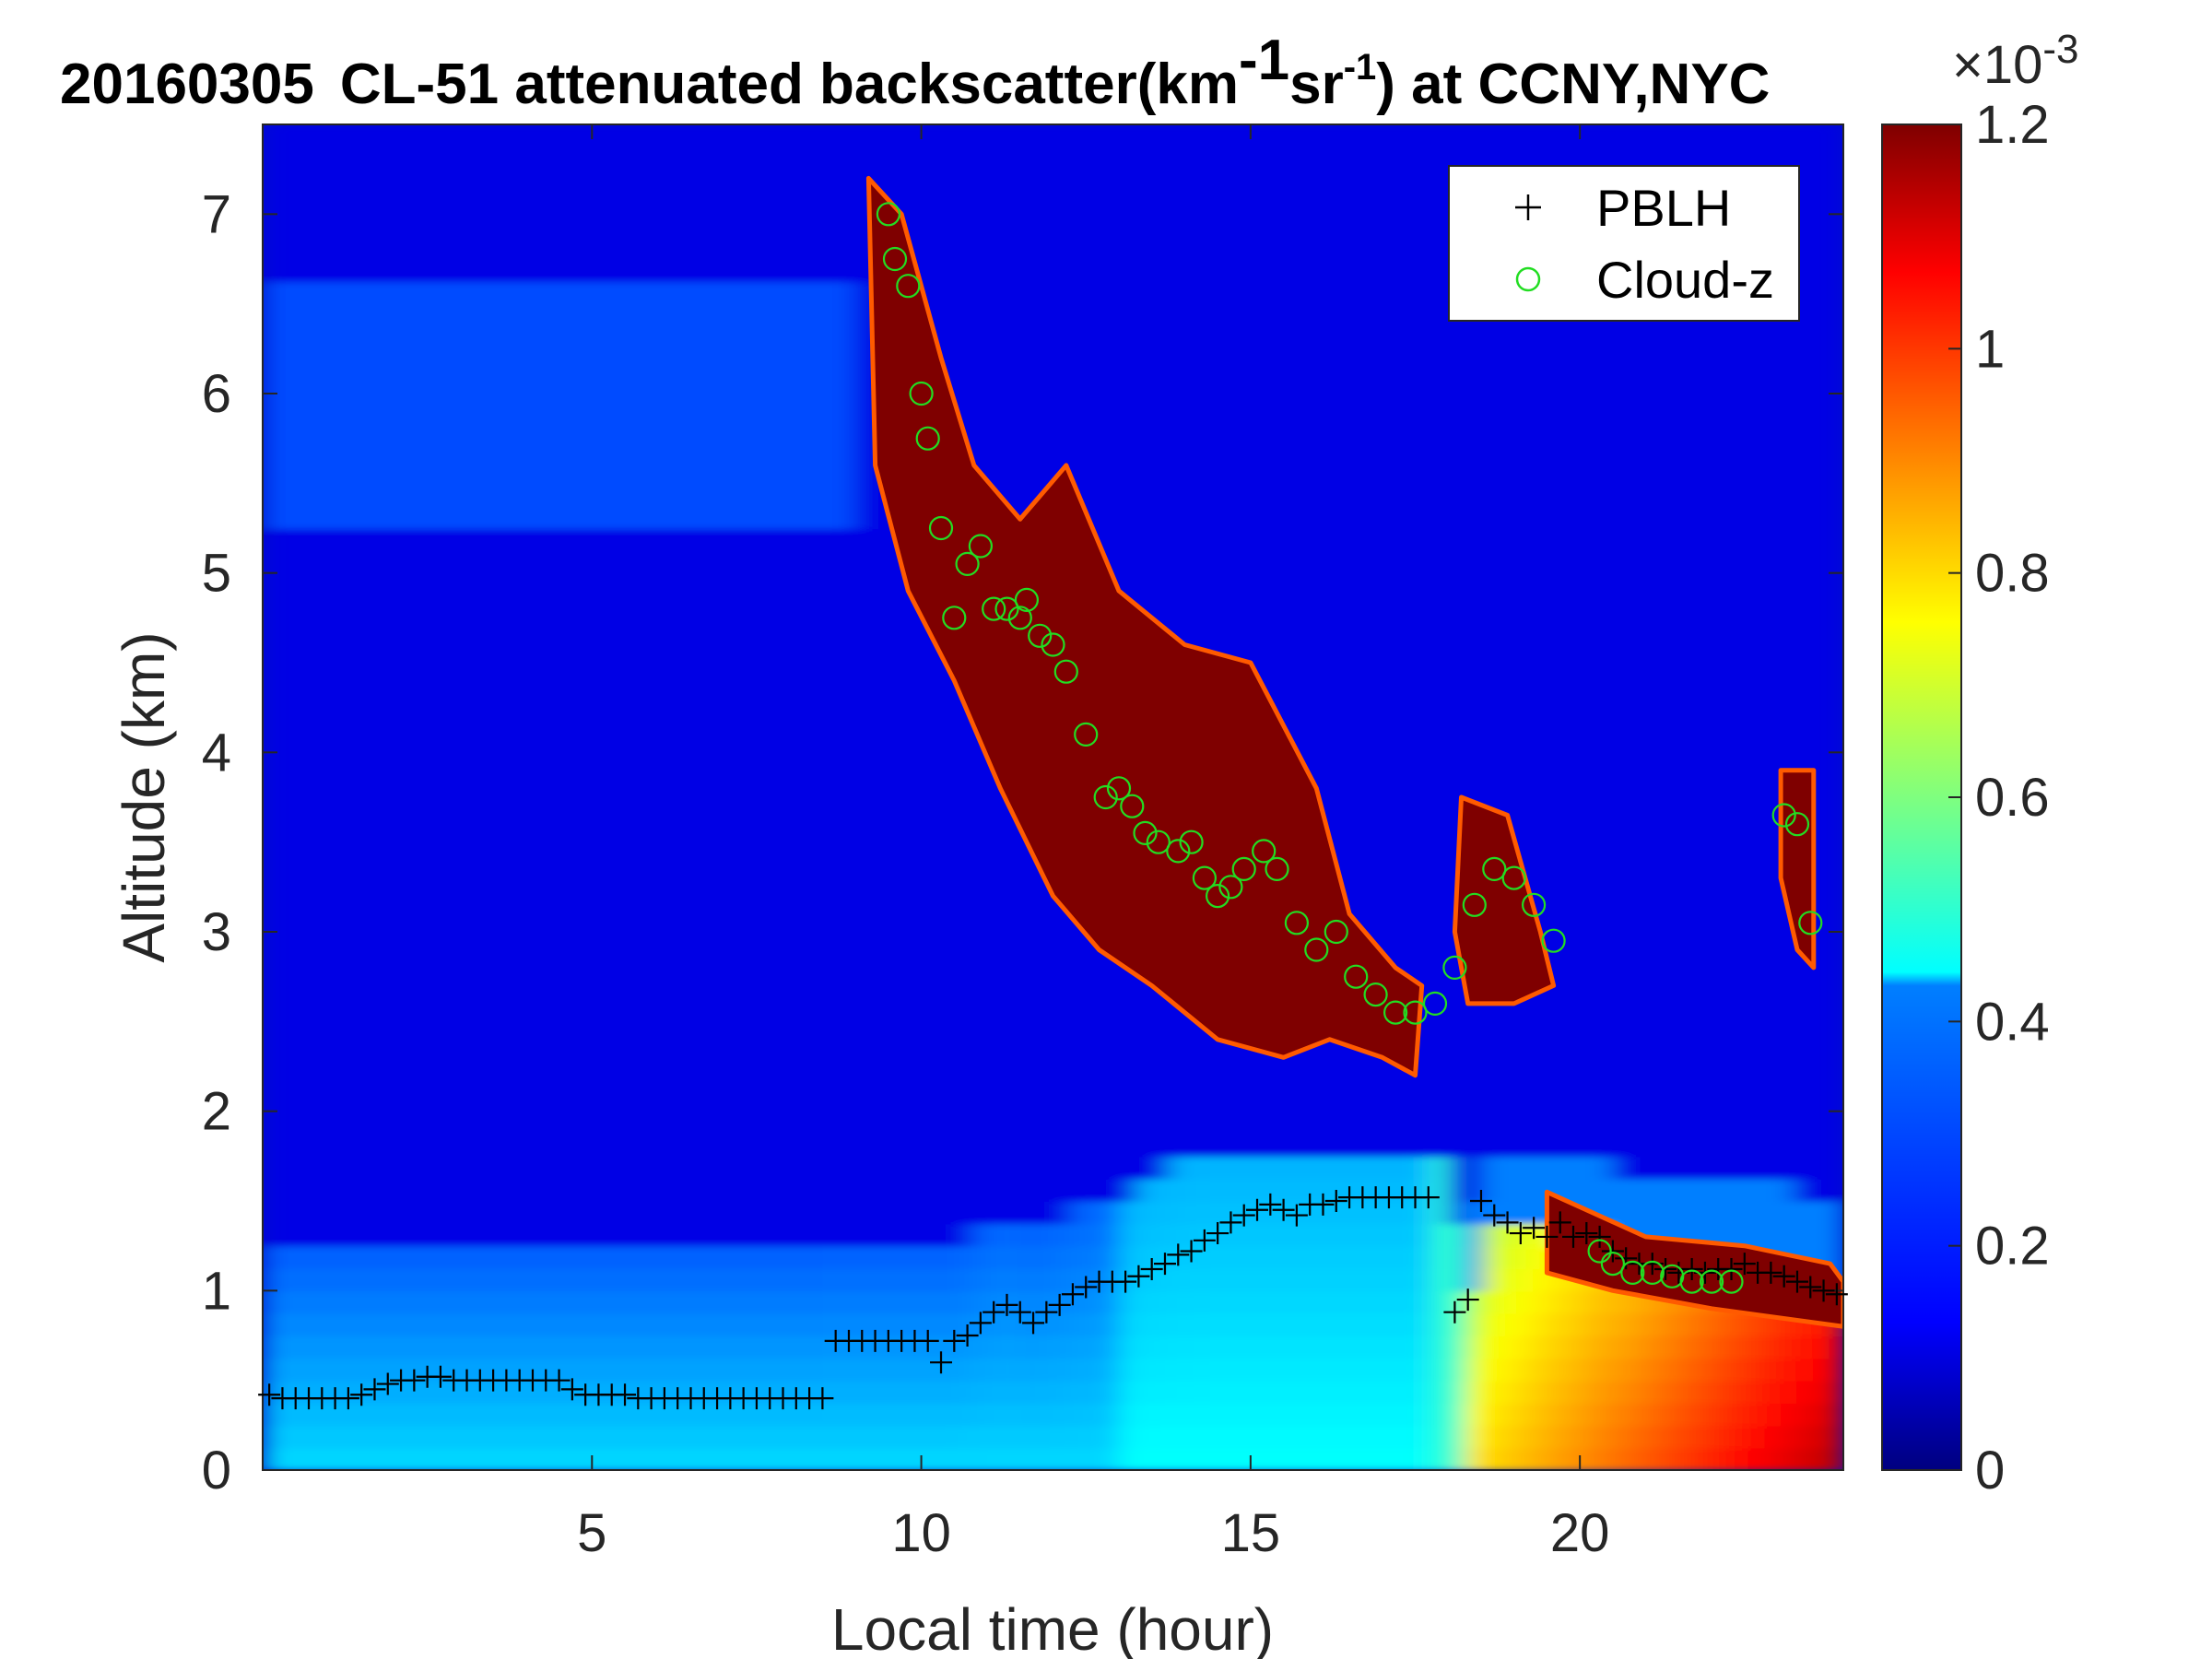 This screenshot has width=2212, height=1659. Describe the element at coordinates (2012, 1247) in the screenshot. I see `colorbar-tick-label: 0.2` at that location.